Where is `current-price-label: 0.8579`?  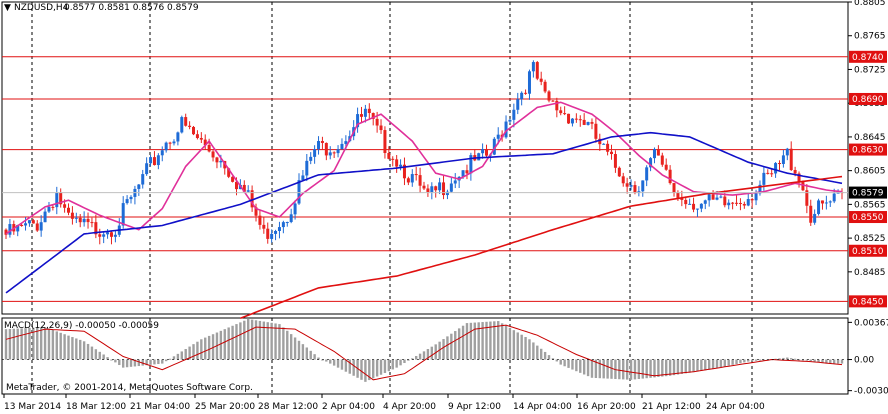
current-price-label: 0.8579 is located at coordinates (868, 194).